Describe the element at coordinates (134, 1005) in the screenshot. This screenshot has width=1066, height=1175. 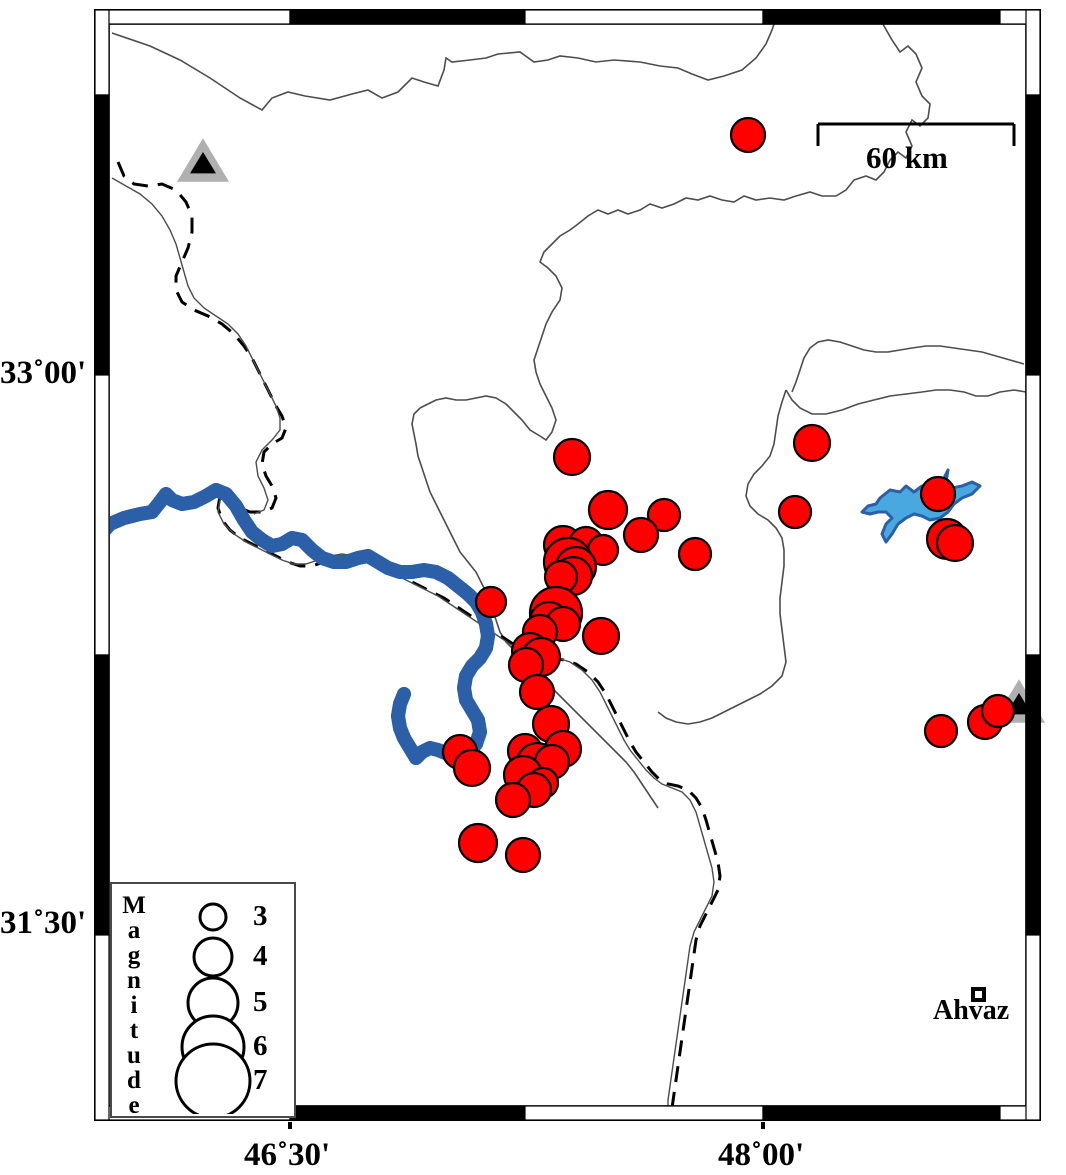
I see `legend-title-letter: i` at that location.